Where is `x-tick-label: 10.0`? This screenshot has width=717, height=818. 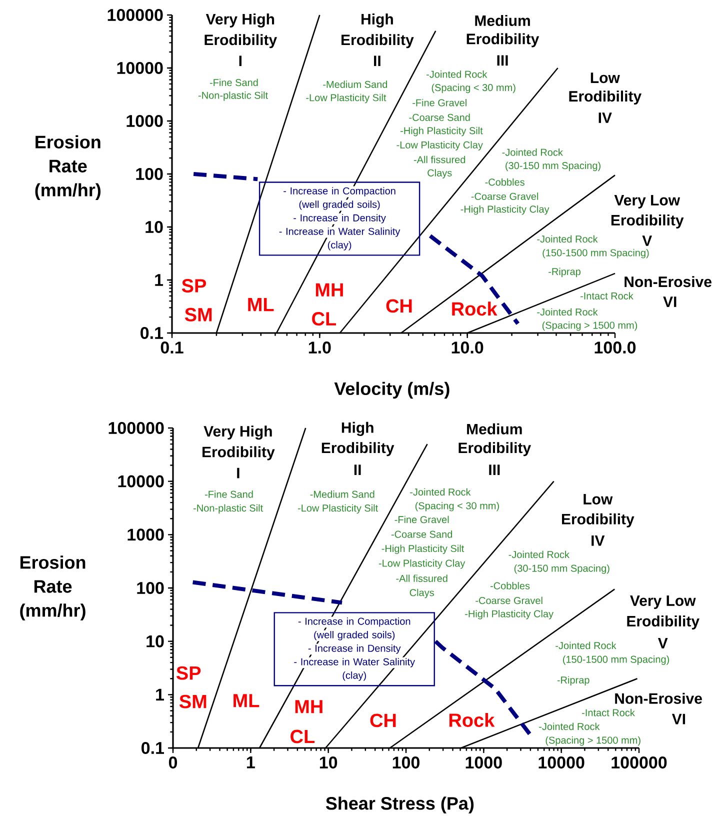
x-tick-label: 10.0 is located at coordinates (468, 348).